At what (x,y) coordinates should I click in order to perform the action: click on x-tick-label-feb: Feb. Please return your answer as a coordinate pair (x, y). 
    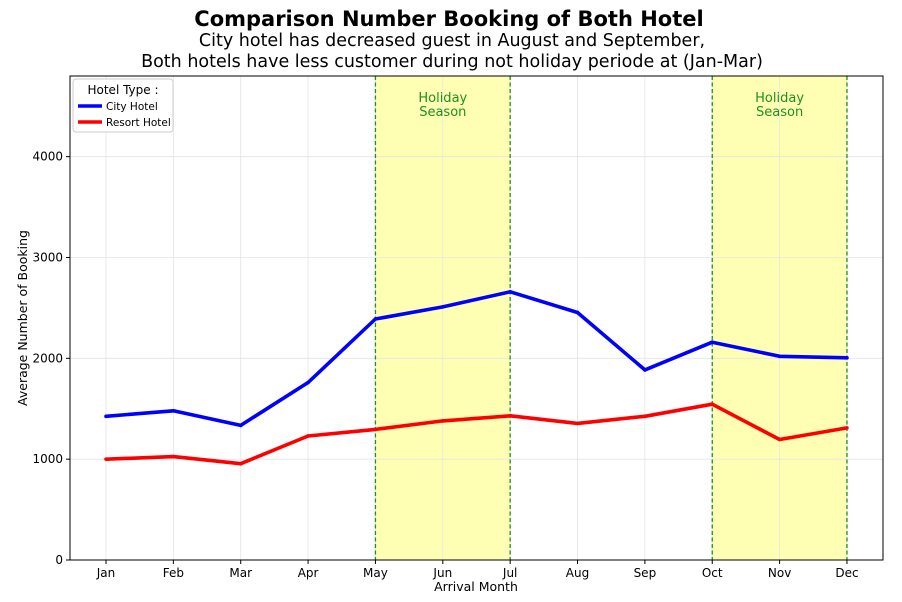
    Looking at the image, I should click on (173, 573).